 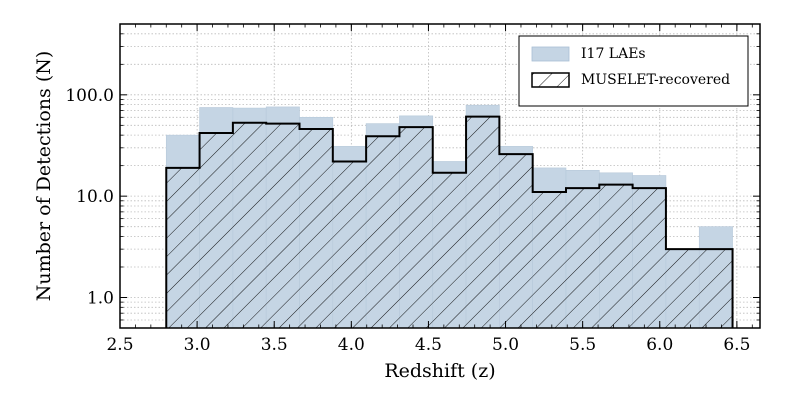 I want to click on y-tick-label: 10.0, so click(x=95, y=197).